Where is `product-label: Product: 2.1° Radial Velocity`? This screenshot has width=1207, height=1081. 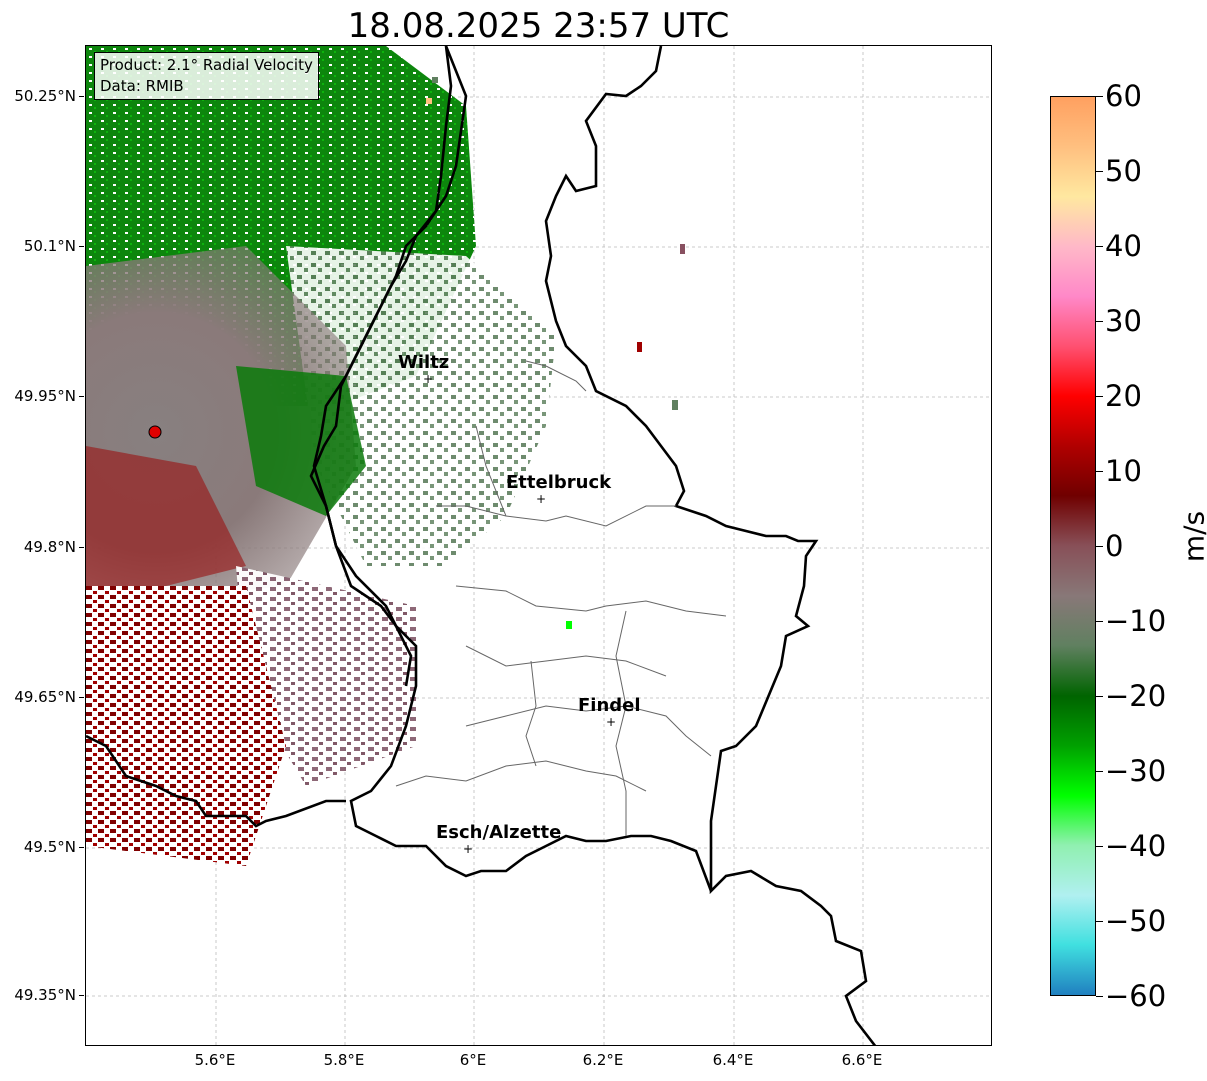
product-label: Product: 2.1° Radial Velocity is located at coordinates (206, 65).